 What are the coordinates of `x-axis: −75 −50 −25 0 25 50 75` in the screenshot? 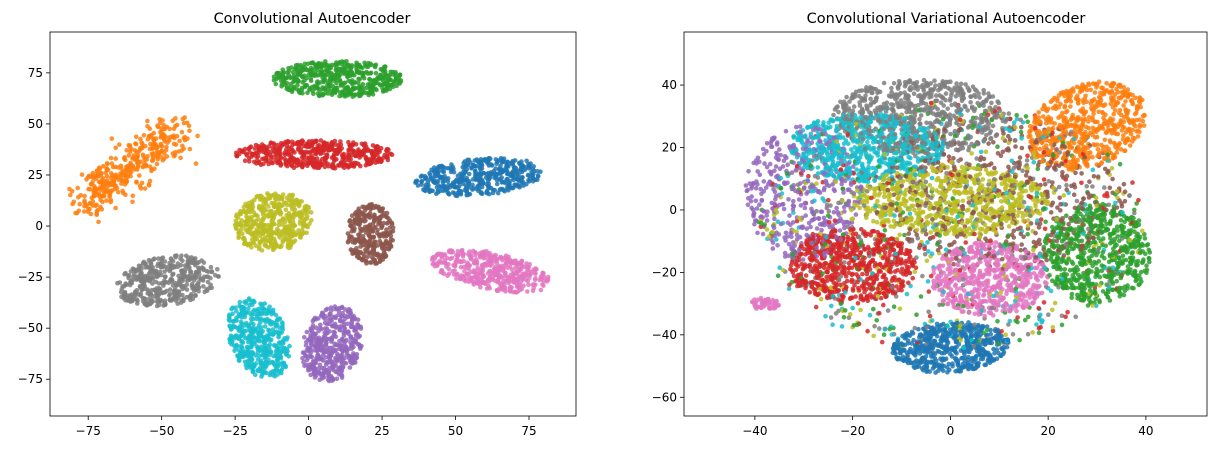 It's located at (306, 427).